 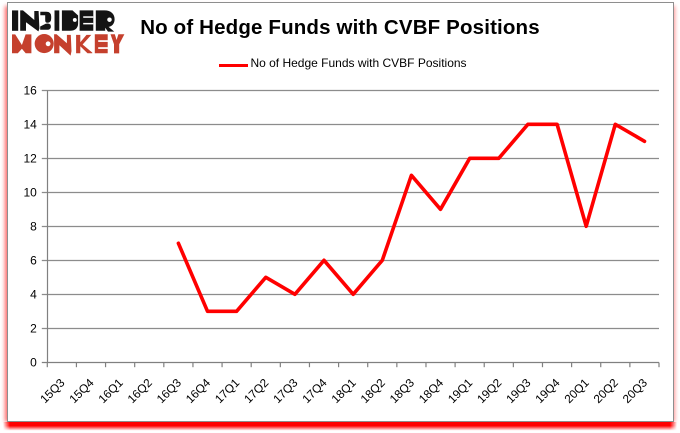 I want to click on svg-text: 19Q3, so click(x=518, y=390).